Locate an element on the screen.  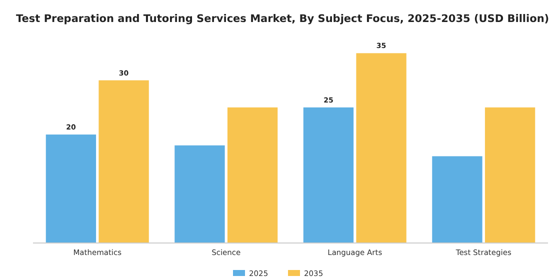
chart-title: Test Preparation and Tutoring Services Market, By Subject Focus, 2025-2035 (USD Billion) is located at coordinates (283, 19).